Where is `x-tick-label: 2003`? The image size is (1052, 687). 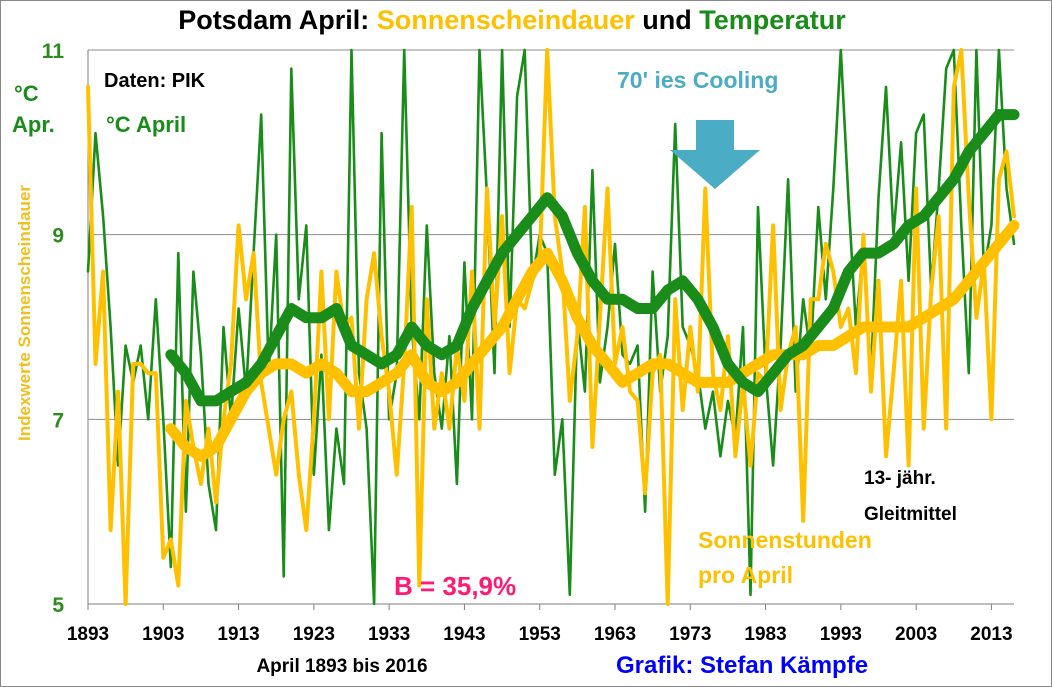 x-tick-label: 2003 is located at coordinates (916, 634).